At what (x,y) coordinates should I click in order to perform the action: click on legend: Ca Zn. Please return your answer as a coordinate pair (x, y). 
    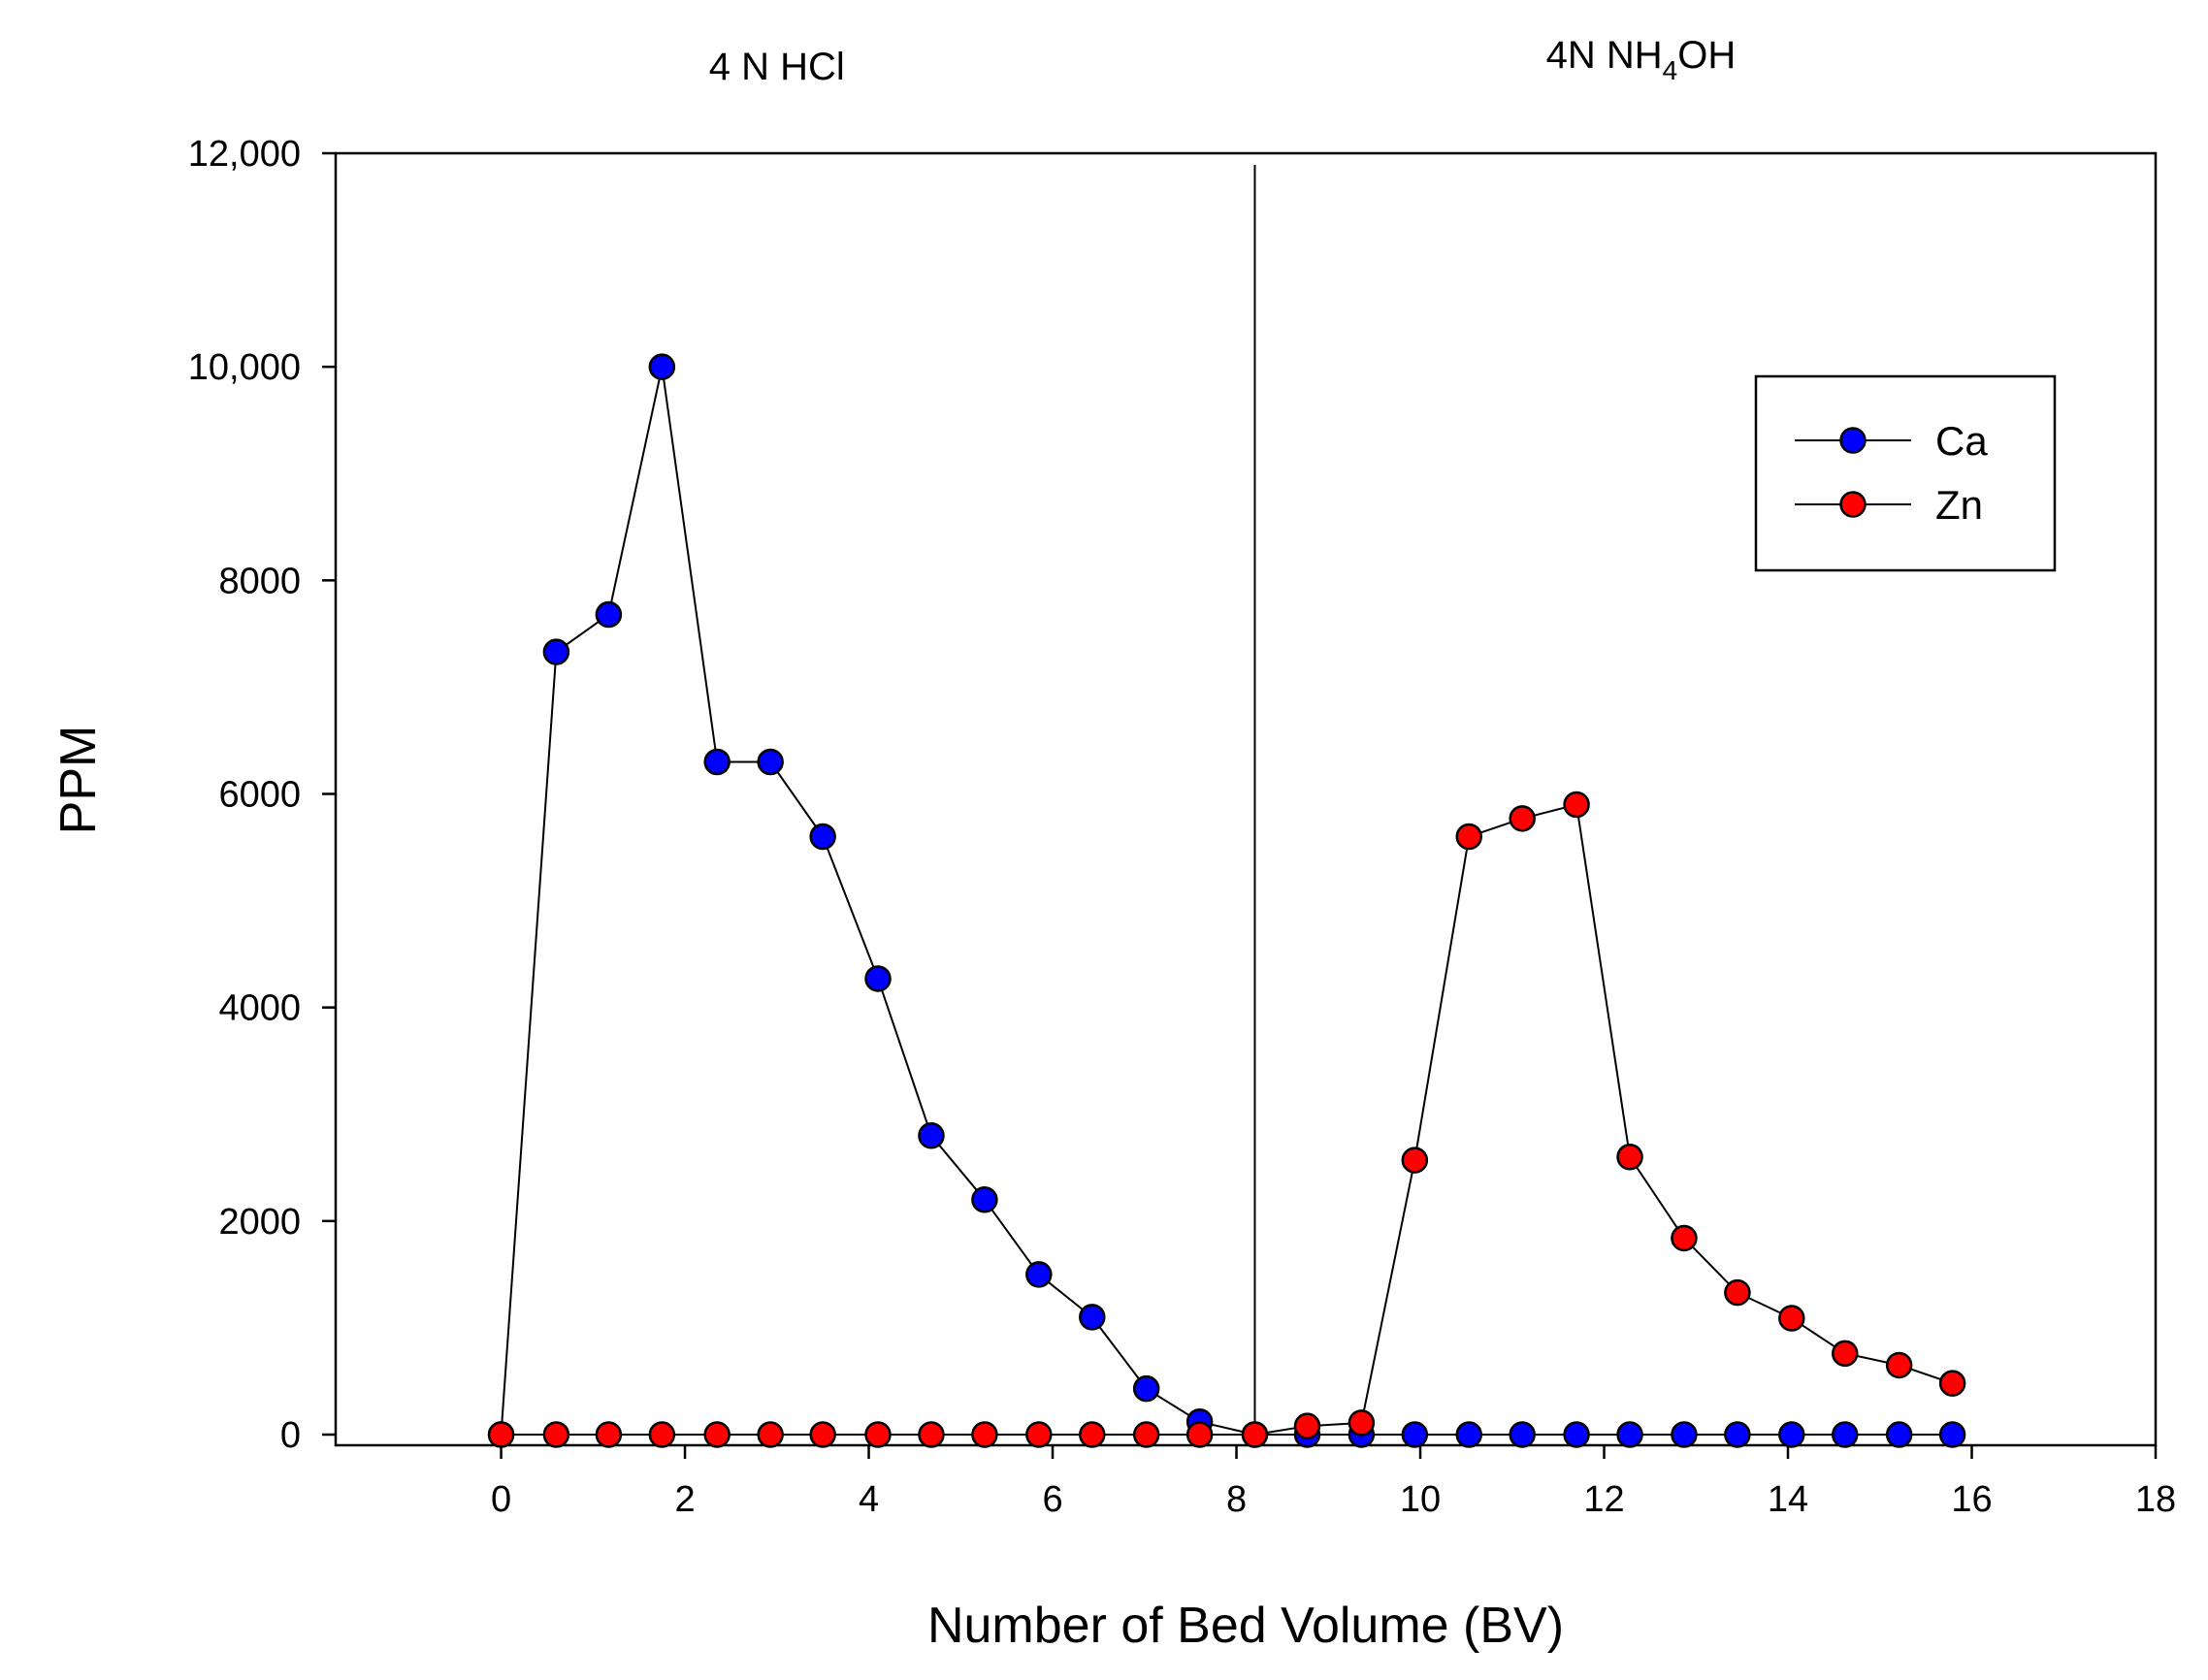
    Looking at the image, I should click on (1905, 473).